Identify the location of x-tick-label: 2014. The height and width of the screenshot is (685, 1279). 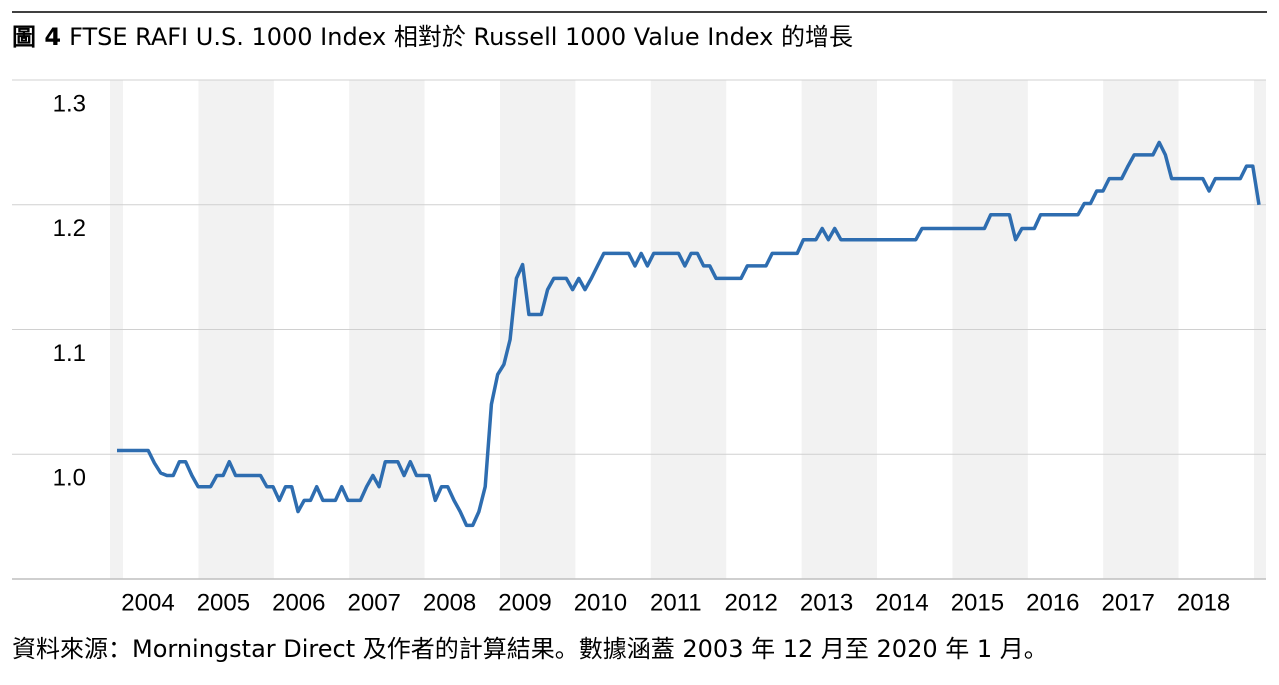
(901, 602).